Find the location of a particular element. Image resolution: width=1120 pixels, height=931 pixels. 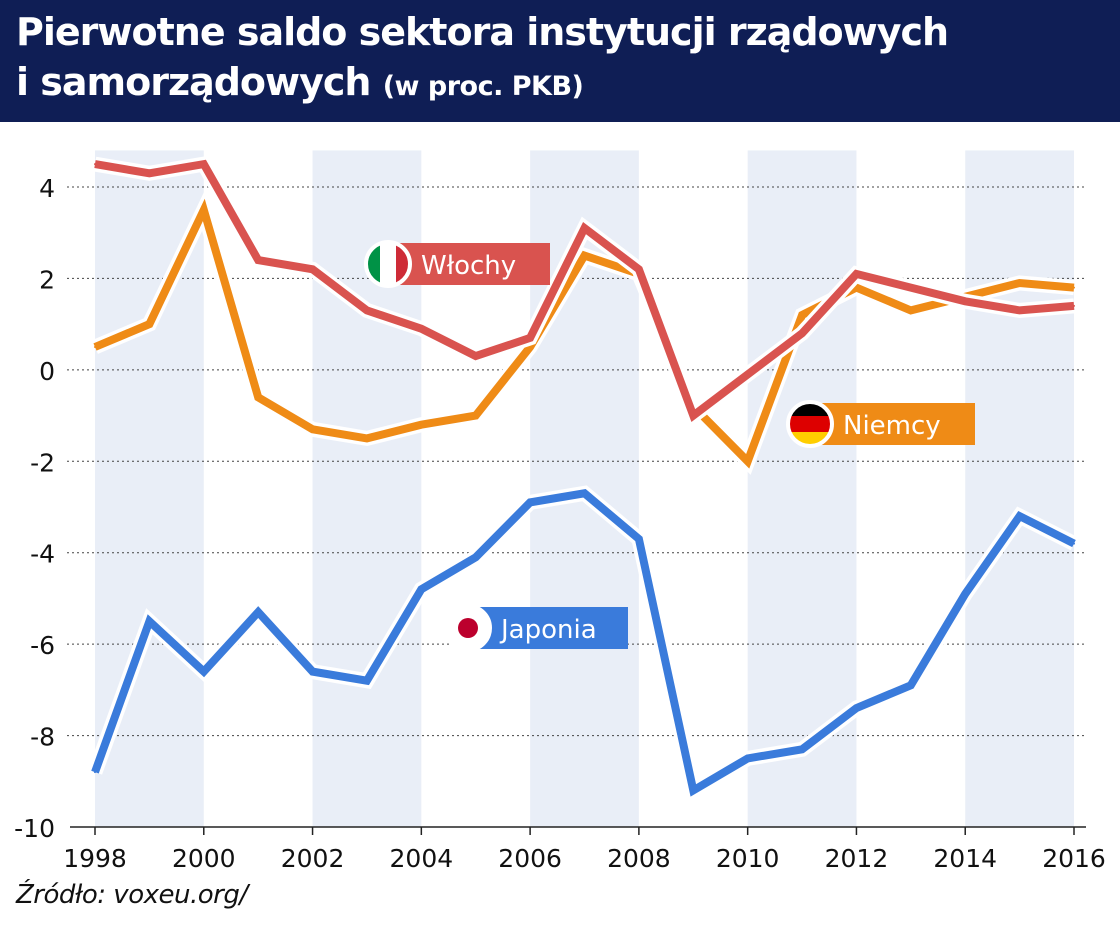

year-band-2014 is located at coordinates (1019, 488).